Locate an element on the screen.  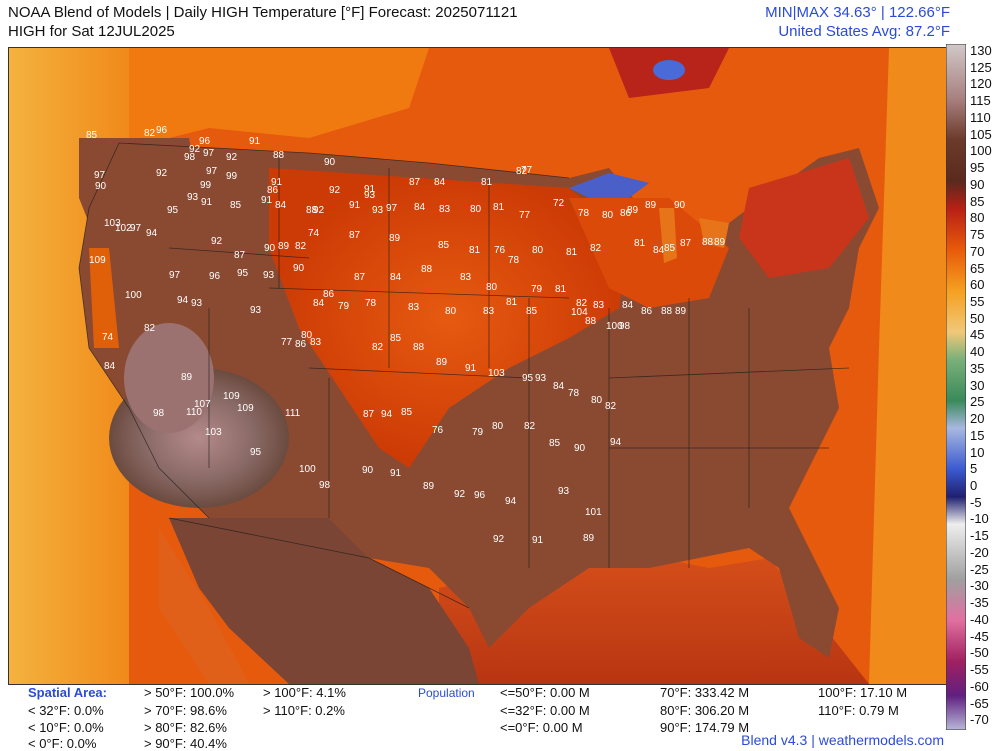
temperature-label: 104 is located at coordinates (579, 312).